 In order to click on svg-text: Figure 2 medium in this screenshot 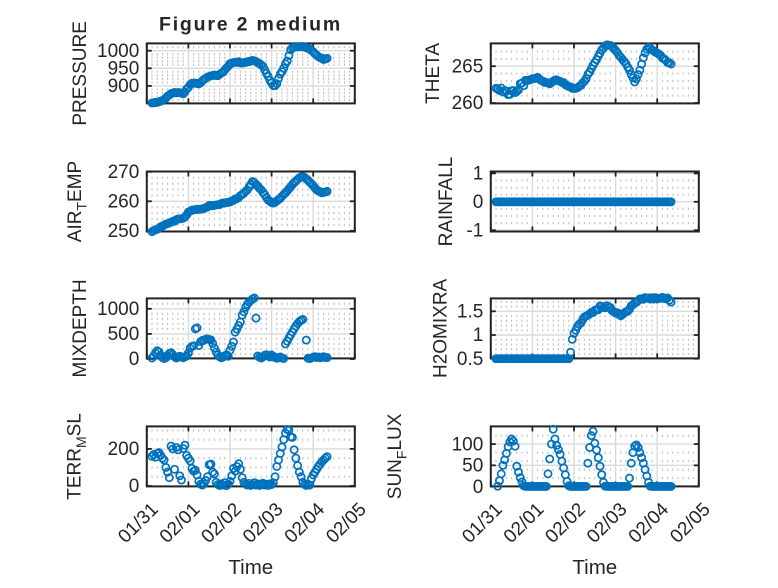, I will do `click(250, 24)`.